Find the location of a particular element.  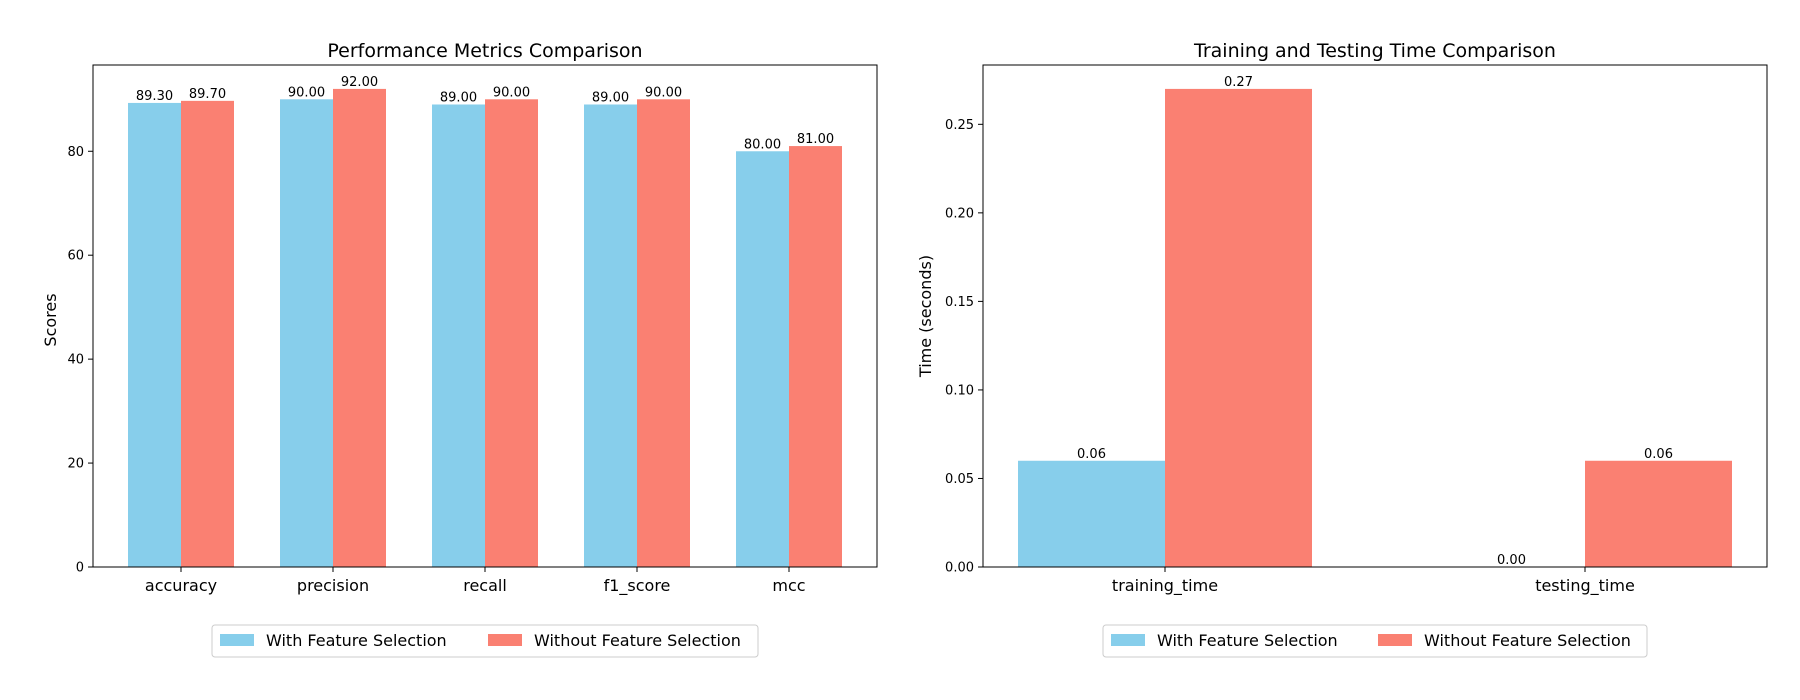

y-ticks-group: 0.00 0.05 0.10 0.15 0.20 0.25 is located at coordinates (964, 347).